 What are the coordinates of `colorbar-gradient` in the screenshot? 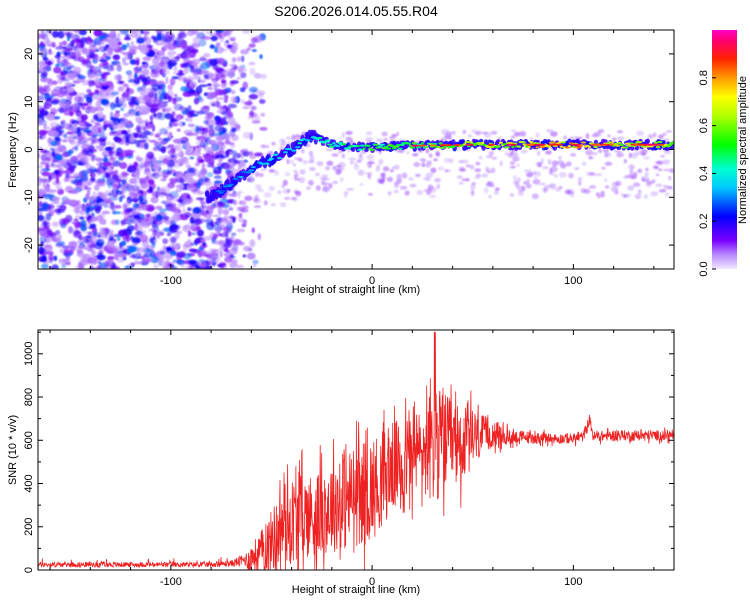 It's located at (724, 149).